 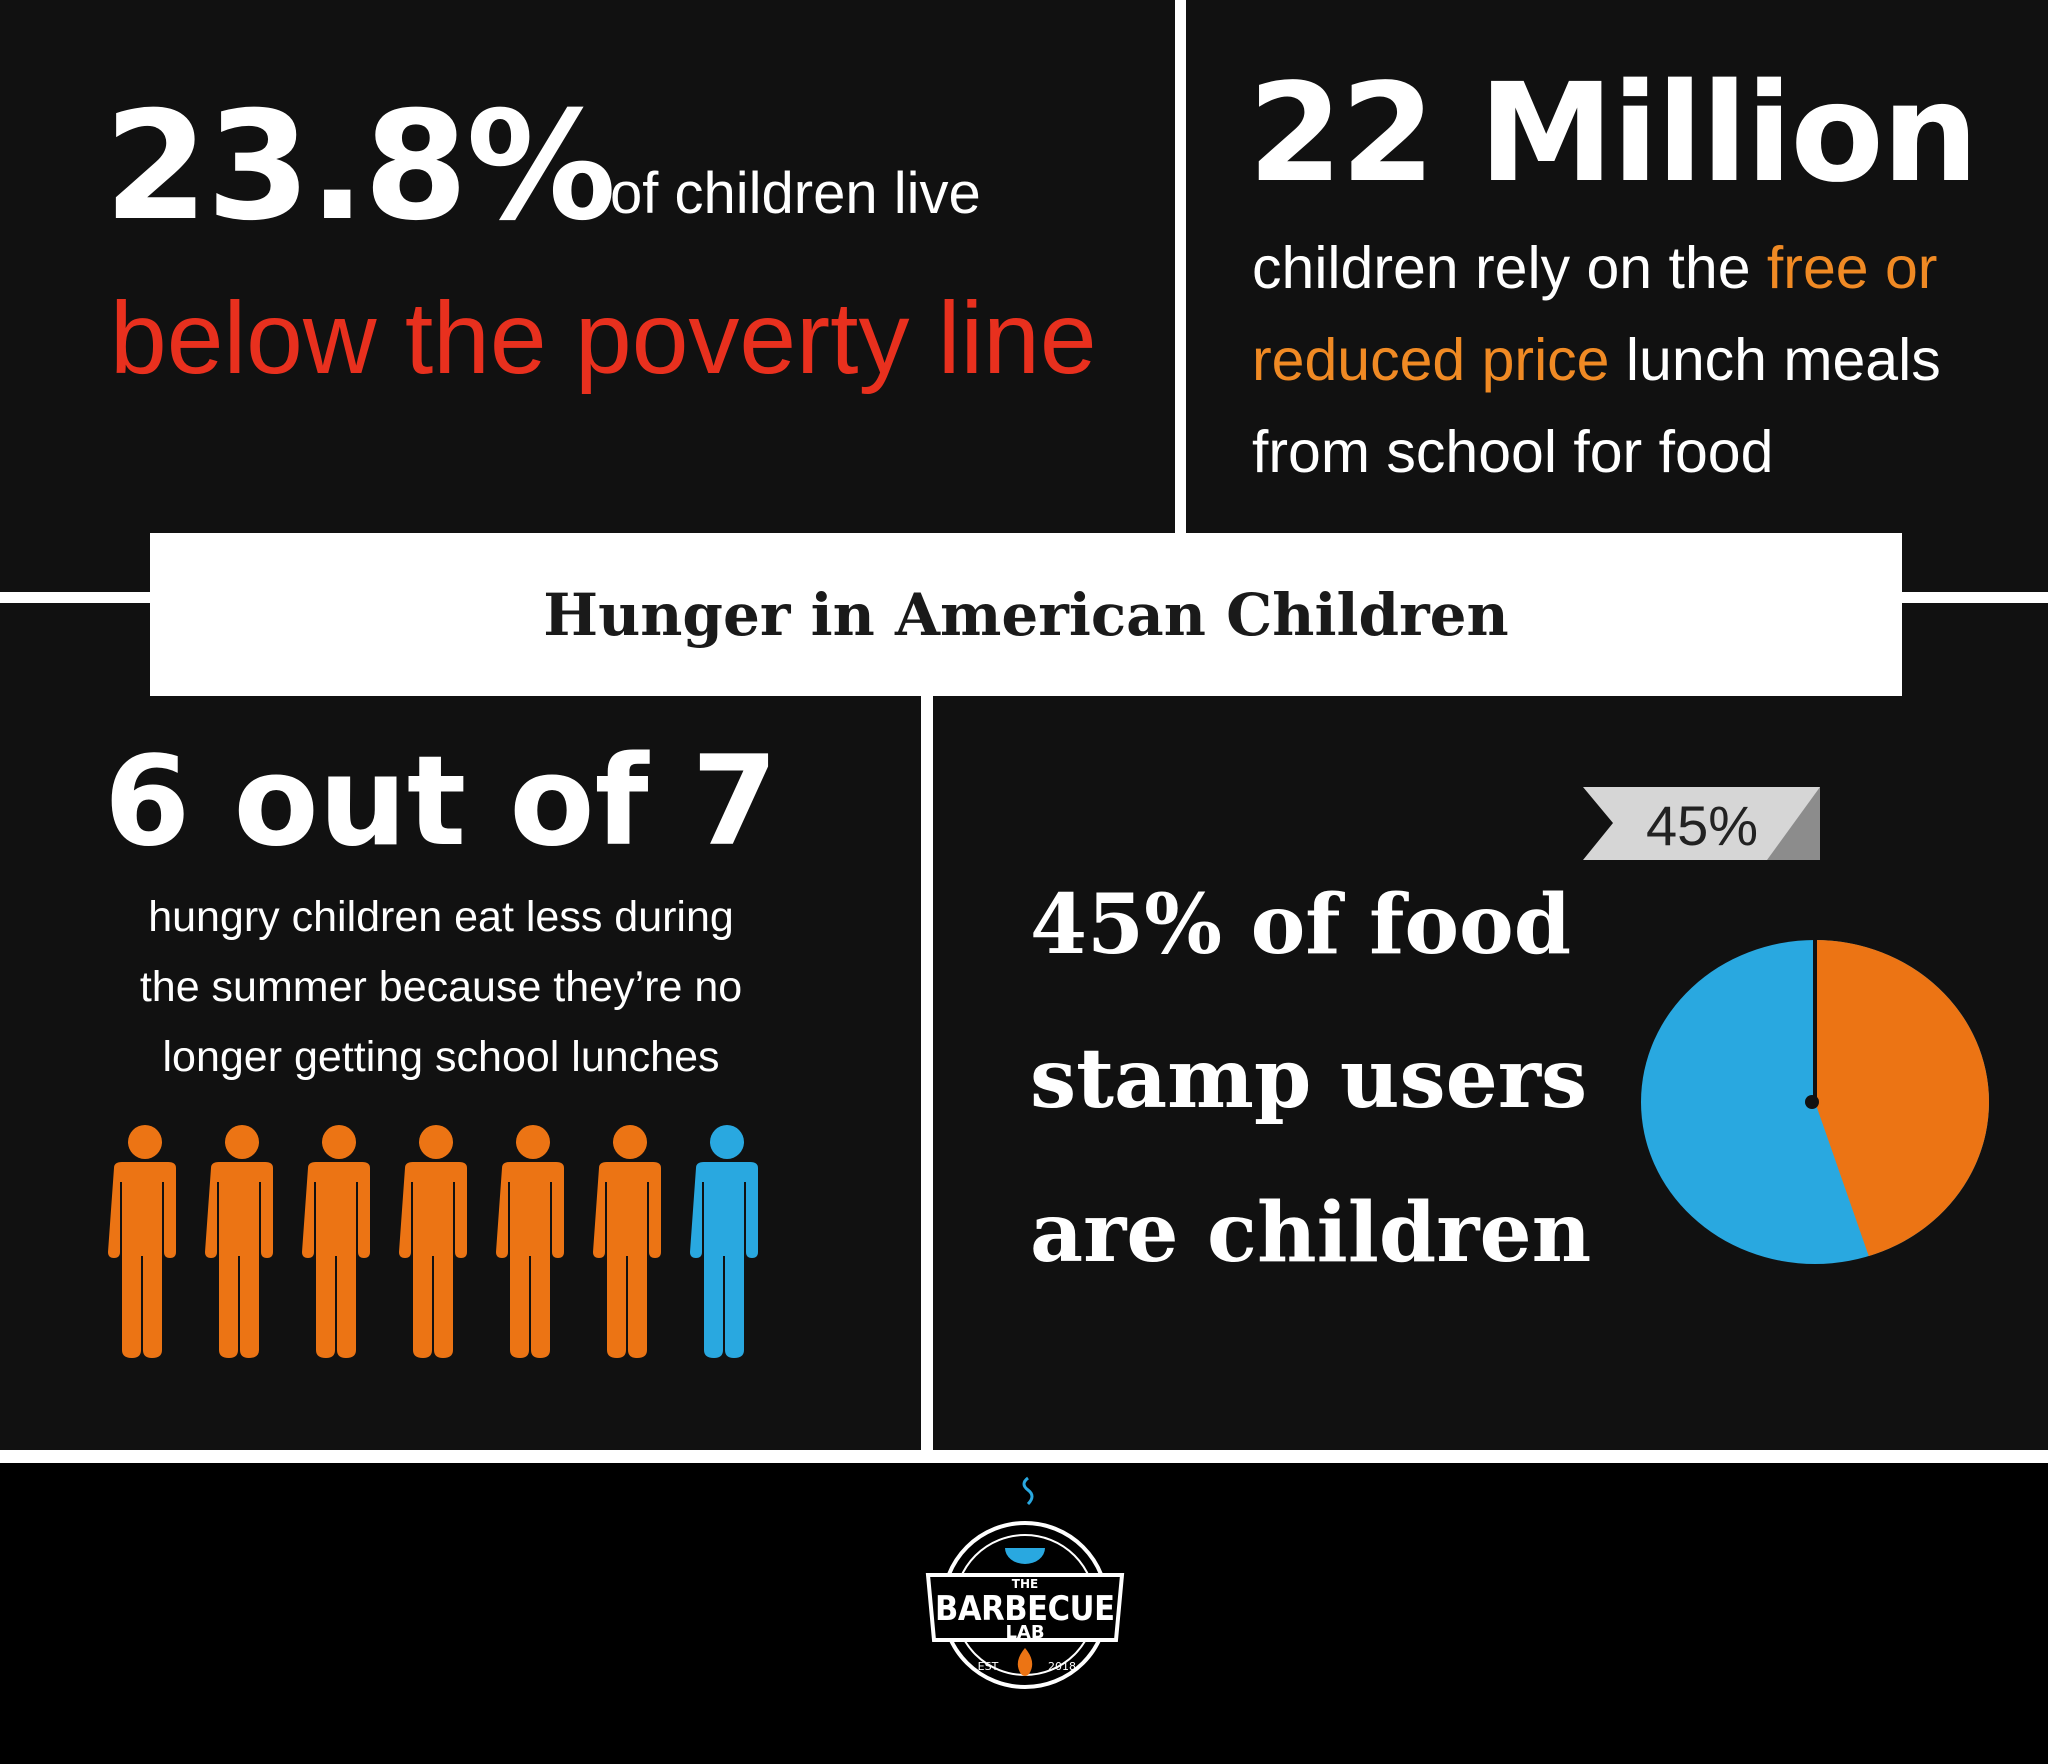 What do you see at coordinates (1024, 1456) in the screenshot?
I see `divider-bottom-horizontal` at bounding box center [1024, 1456].